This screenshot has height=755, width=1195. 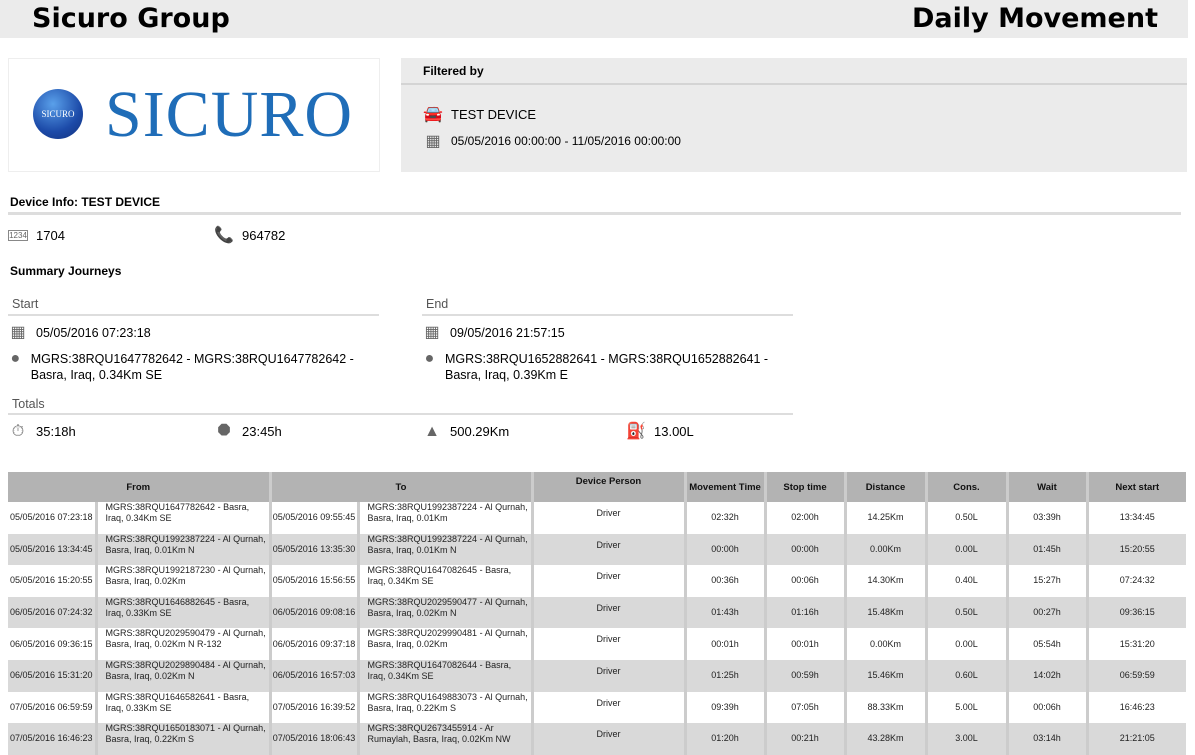 I want to click on wait: 15:27h, so click(x=1048, y=581).